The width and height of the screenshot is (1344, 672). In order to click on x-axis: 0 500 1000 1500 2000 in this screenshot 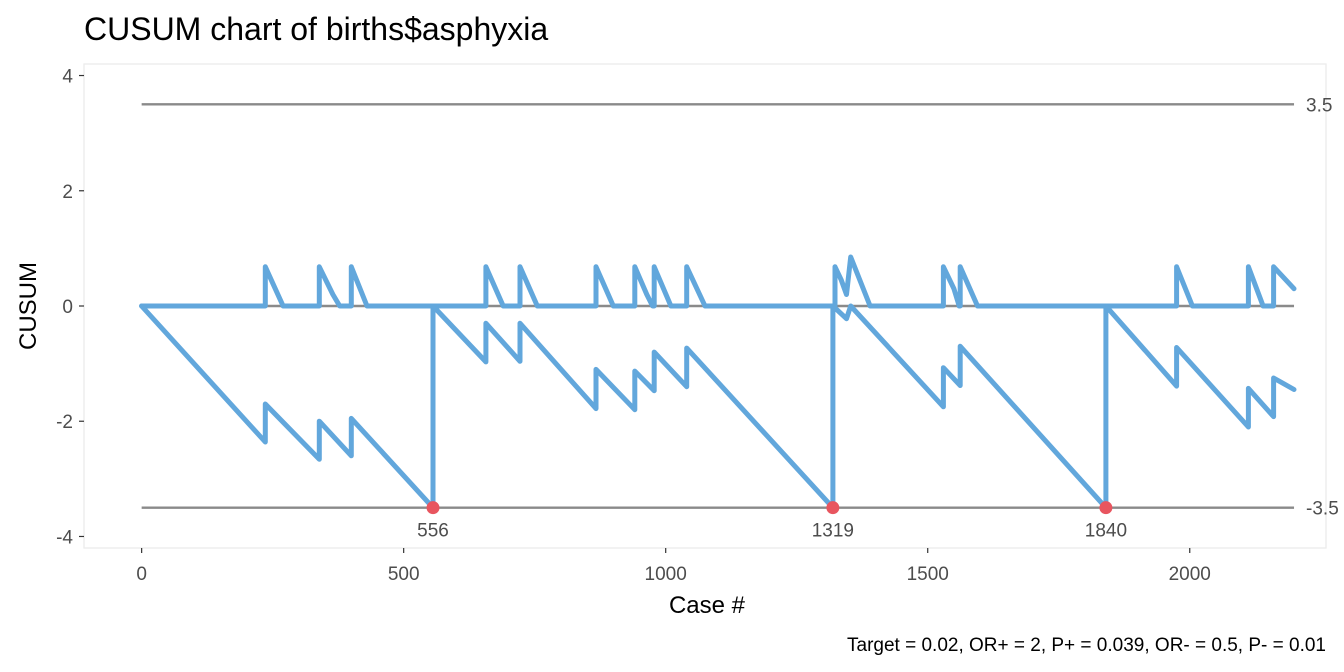, I will do `click(673, 566)`.